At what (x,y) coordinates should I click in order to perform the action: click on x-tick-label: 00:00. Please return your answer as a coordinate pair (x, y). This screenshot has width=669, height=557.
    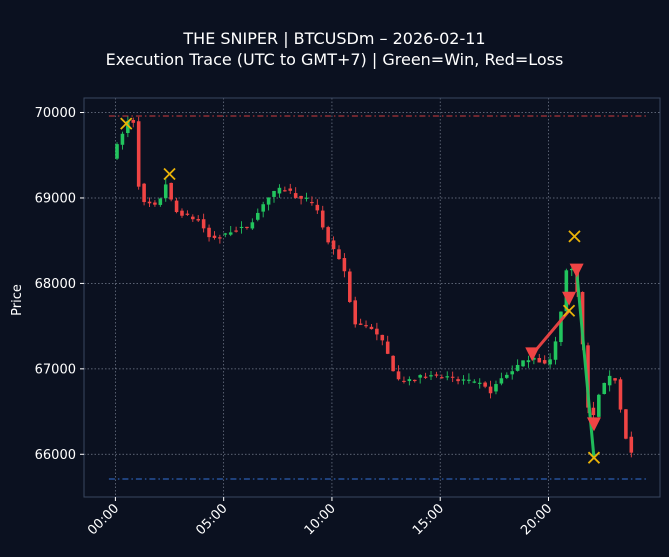
    Looking at the image, I should click on (103, 519).